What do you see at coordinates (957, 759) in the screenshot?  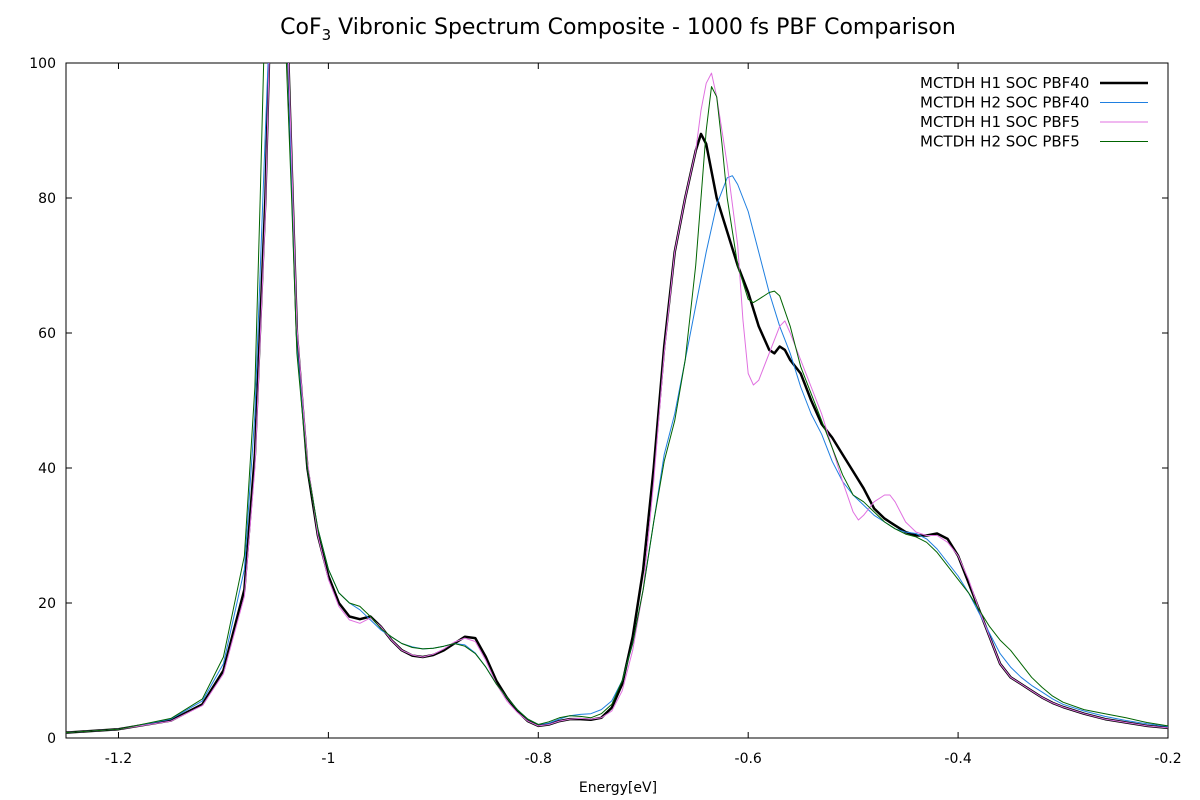 I see `x-tick-label: -0.4` at bounding box center [957, 759].